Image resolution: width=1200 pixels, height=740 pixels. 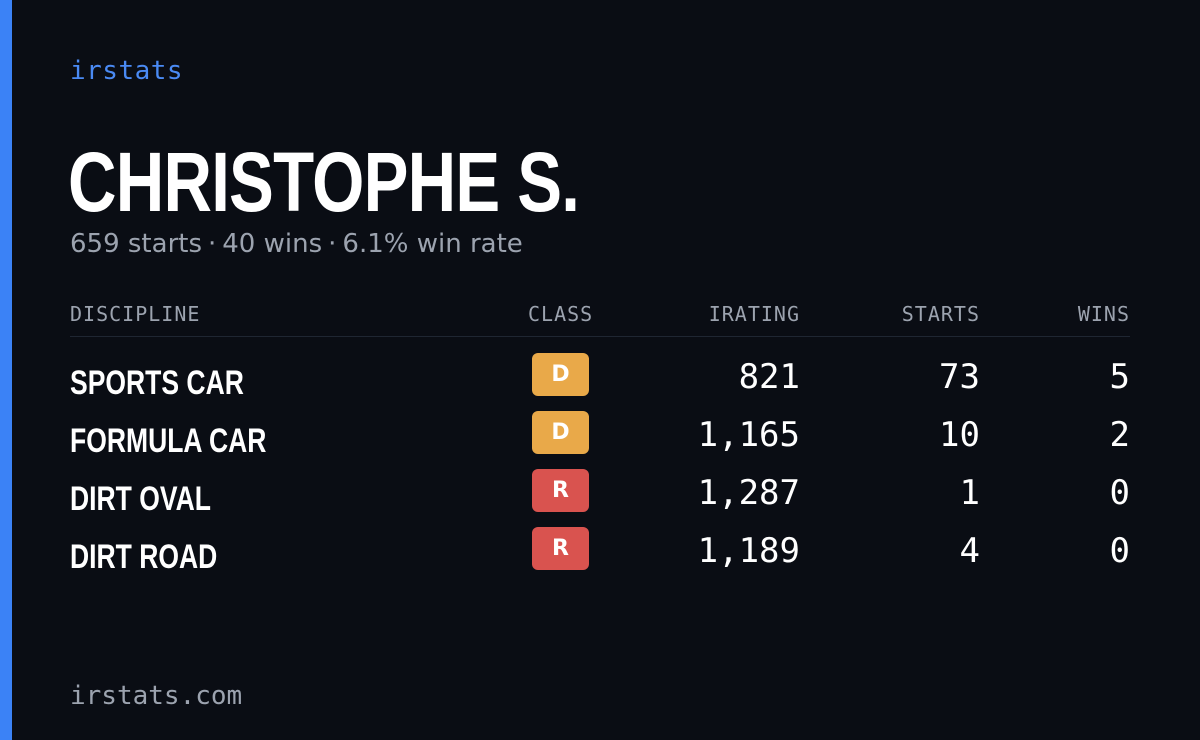 I want to click on table-row: FORMULA CAR D 1,165 10 2, so click(x=600, y=440).